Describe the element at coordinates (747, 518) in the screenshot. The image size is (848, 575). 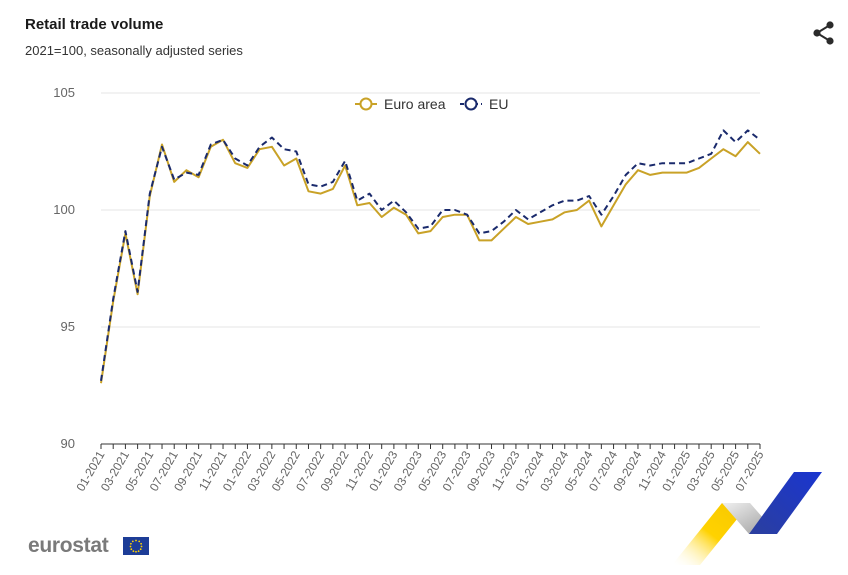
I see `decorative-ribbon` at that location.